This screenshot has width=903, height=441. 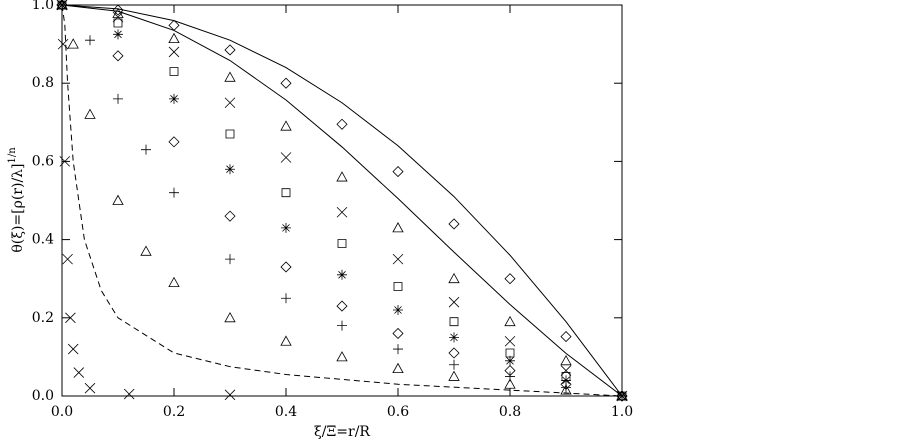 I want to click on y-tick-label: 0.0, so click(x=43, y=396).